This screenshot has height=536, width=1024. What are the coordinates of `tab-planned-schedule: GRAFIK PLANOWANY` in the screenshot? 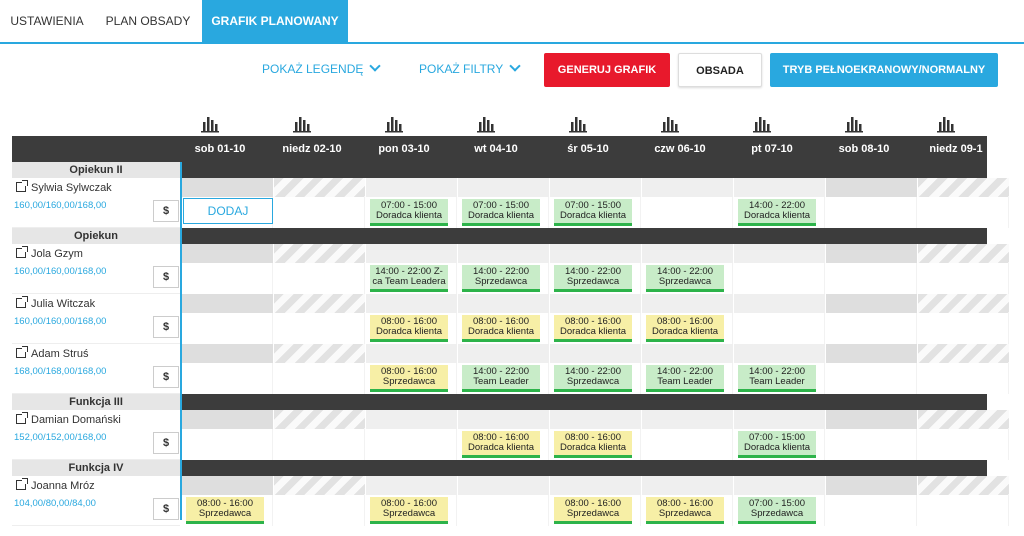 It's located at (275, 21).